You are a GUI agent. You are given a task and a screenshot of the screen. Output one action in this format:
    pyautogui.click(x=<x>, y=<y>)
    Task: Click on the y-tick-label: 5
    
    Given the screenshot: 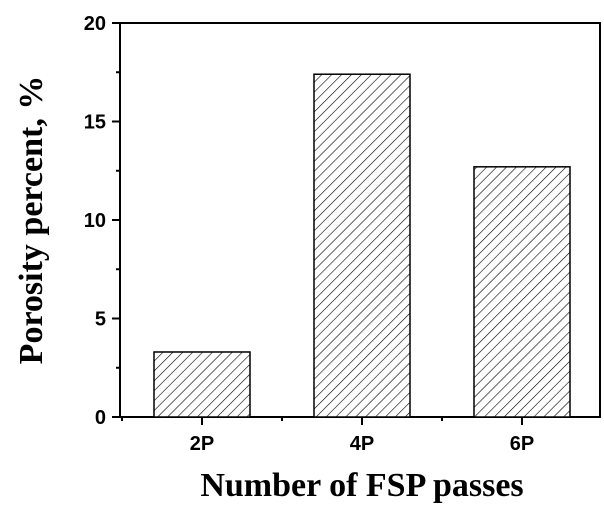 What is the action you would take?
    pyautogui.click(x=100, y=320)
    